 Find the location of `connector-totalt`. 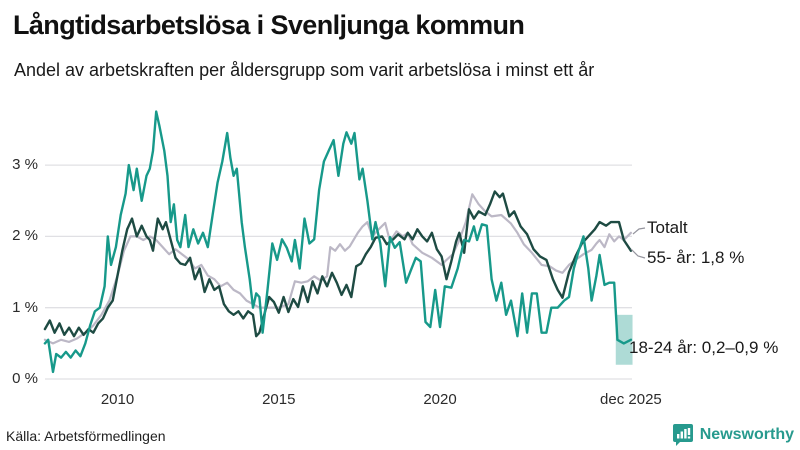

connector-totalt is located at coordinates (639, 231).